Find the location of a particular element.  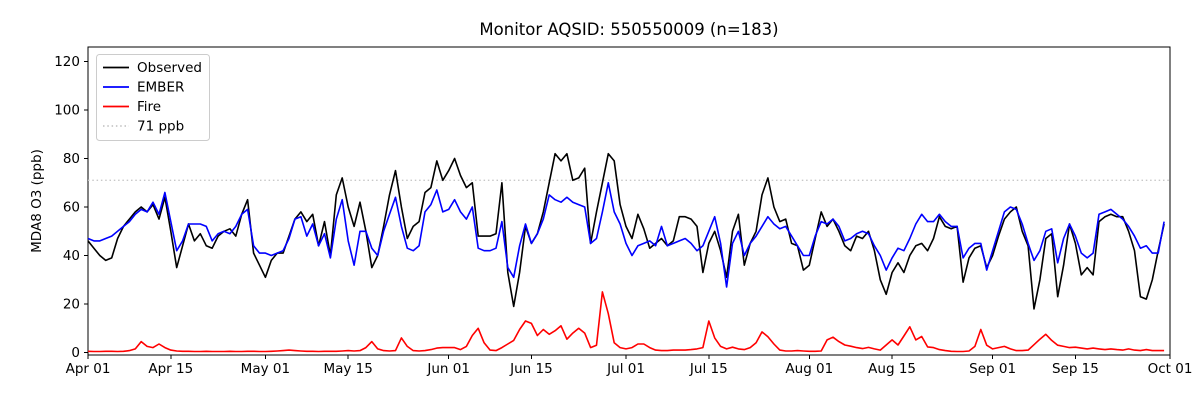

y-axis-label: MDA8 O3 (ppb) is located at coordinates (37, 201).